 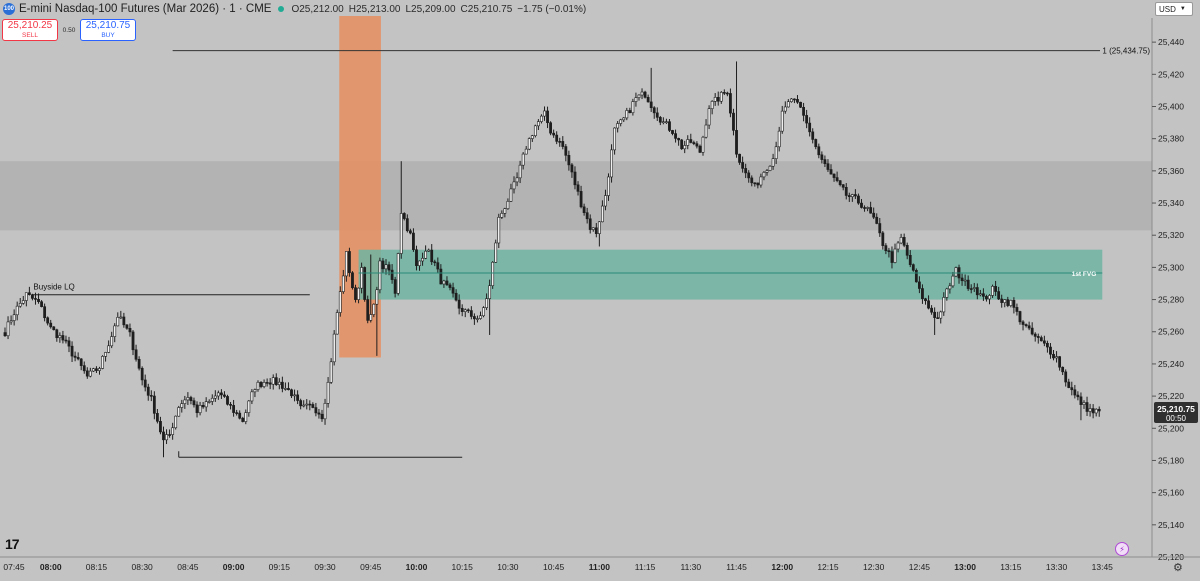 I want to click on currency-label: USD, so click(x=1167, y=9).